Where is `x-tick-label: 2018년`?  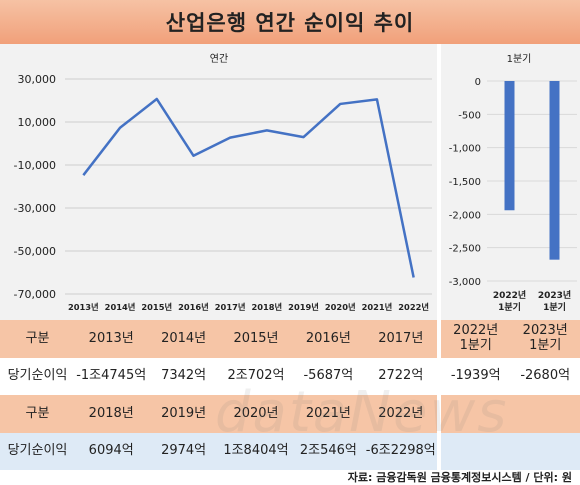 x-tick-label: 2018년 is located at coordinates (266, 307).